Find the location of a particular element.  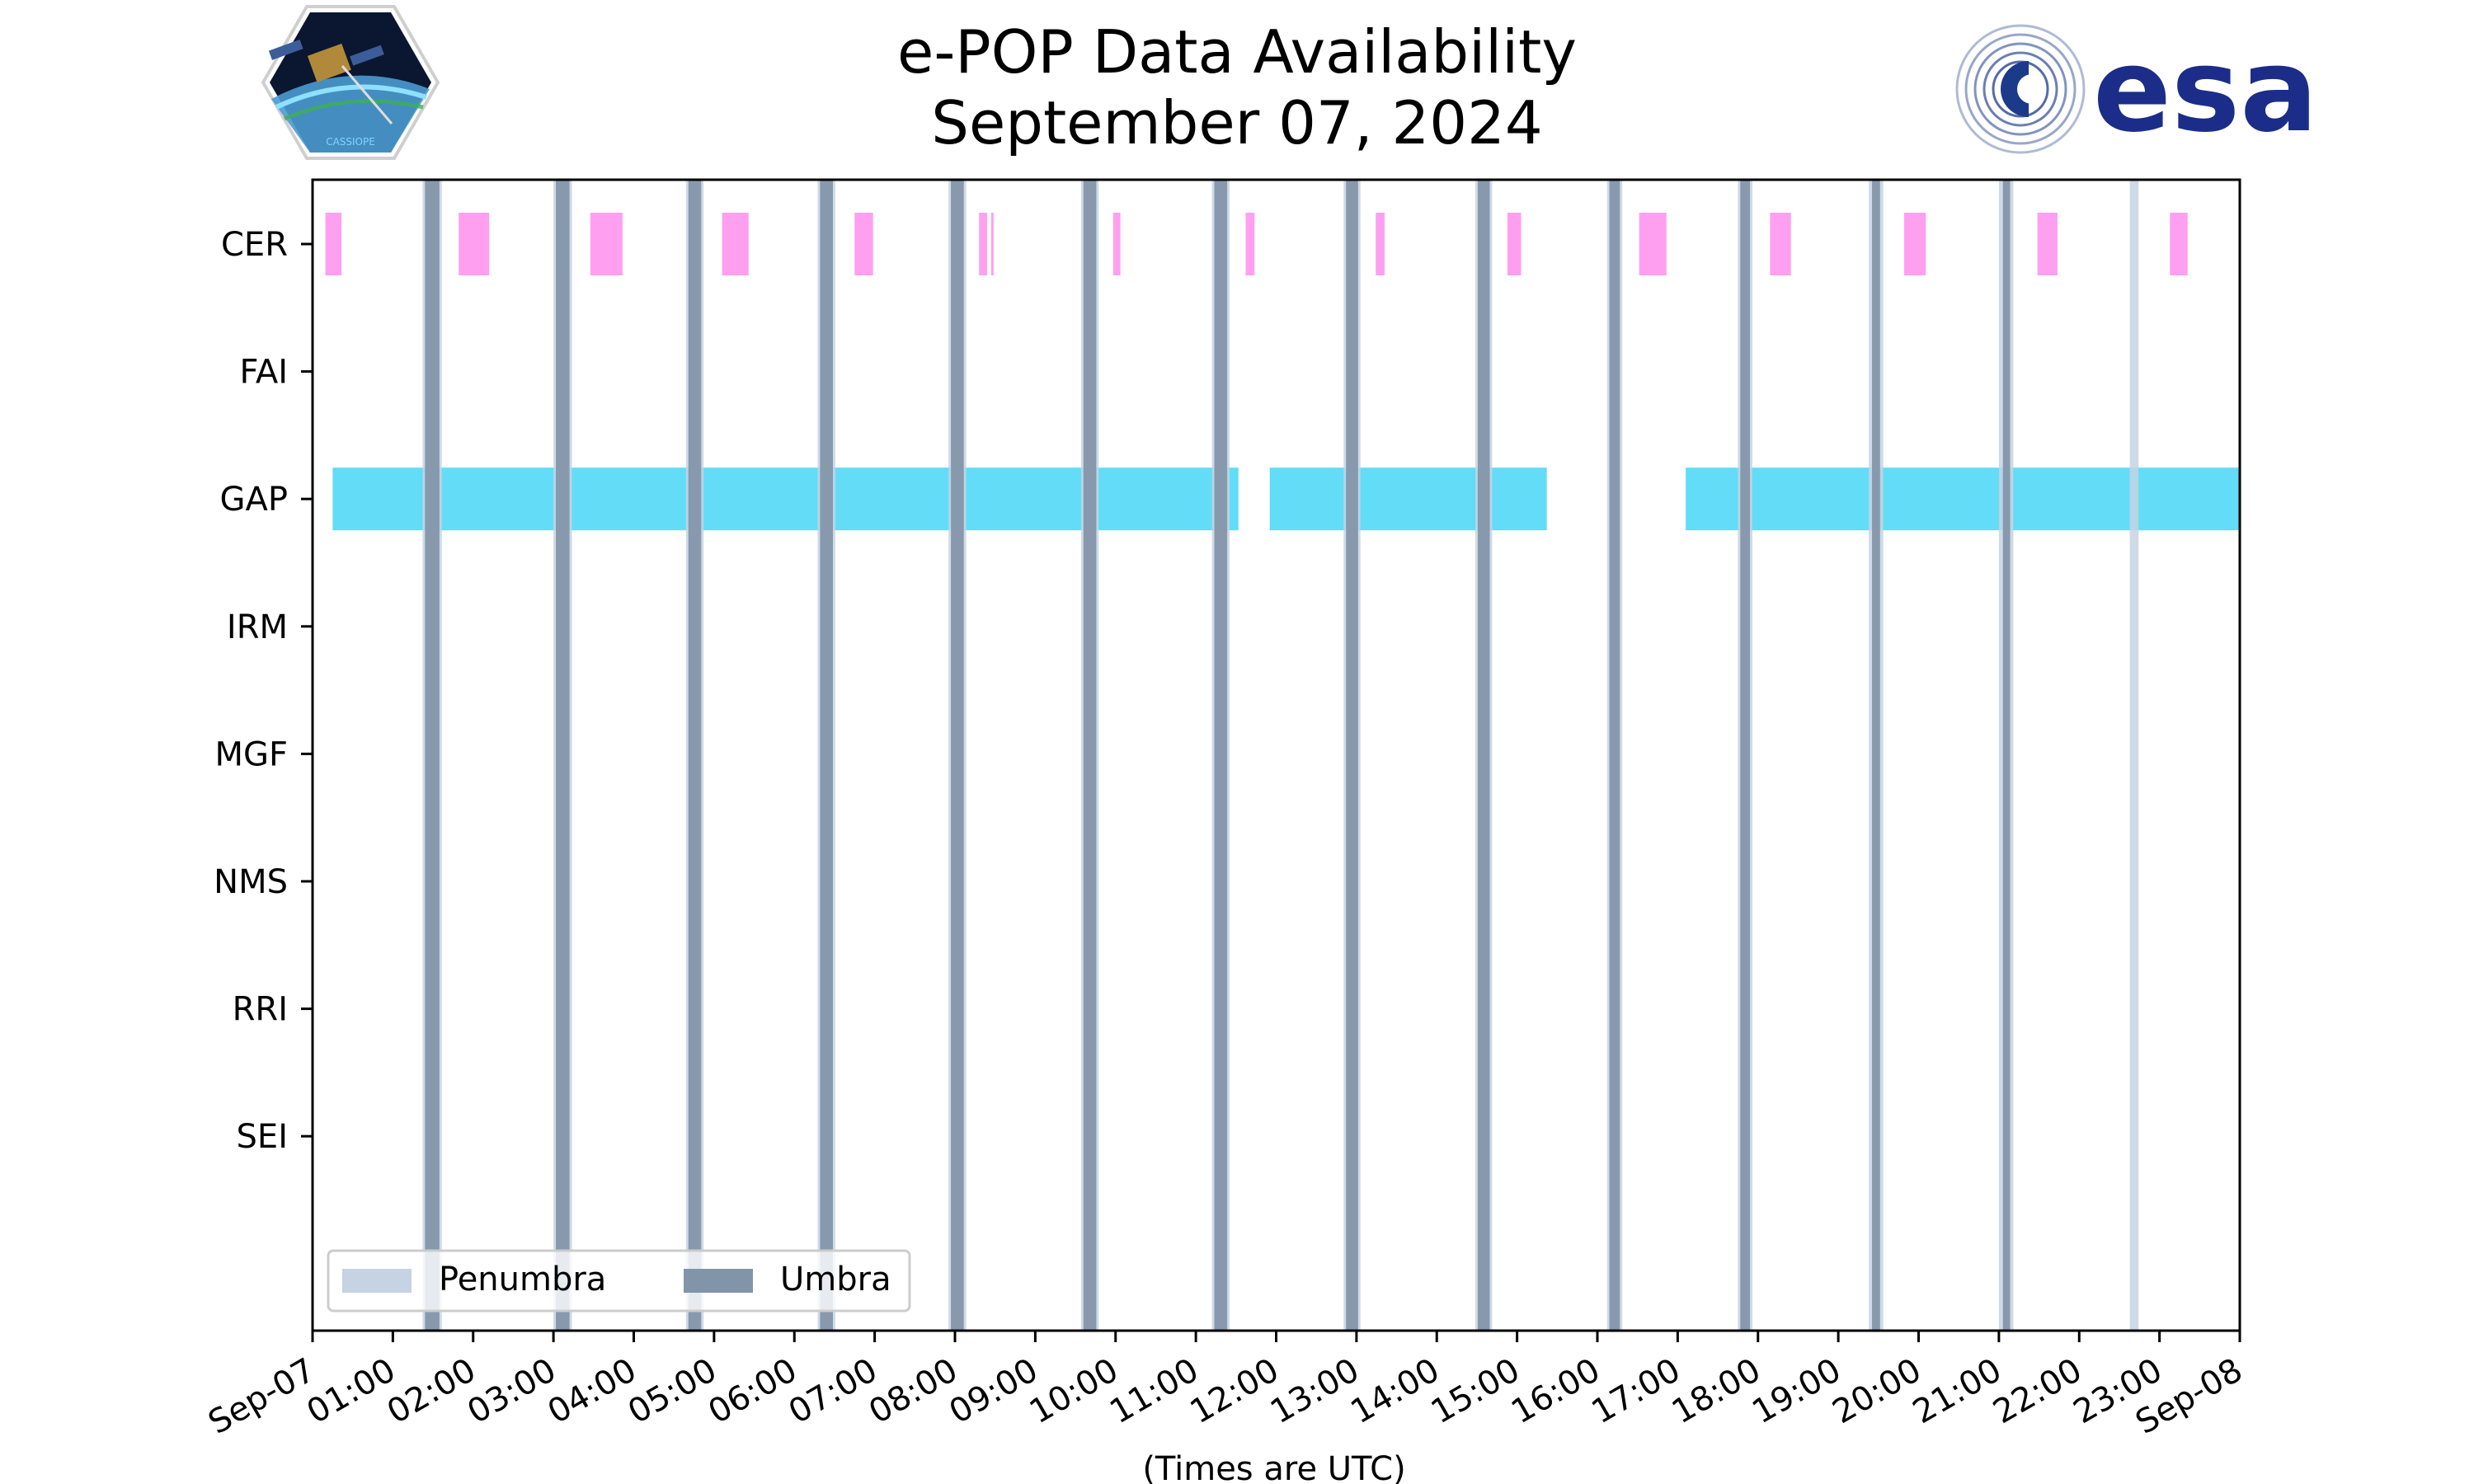

y-tick-label-irm: IRM is located at coordinates (257, 627).